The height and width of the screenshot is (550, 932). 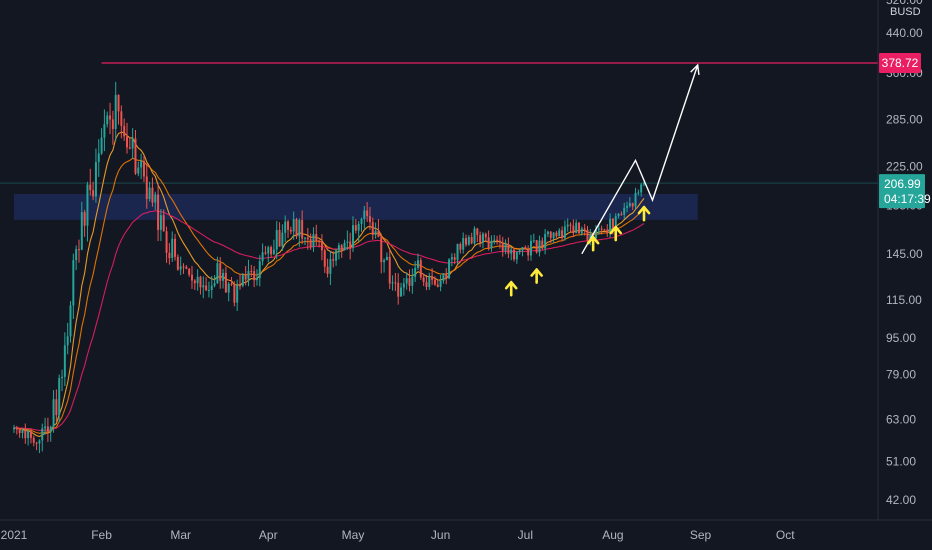 What do you see at coordinates (902, 191) in the screenshot?
I see `last-price-tag` at bounding box center [902, 191].